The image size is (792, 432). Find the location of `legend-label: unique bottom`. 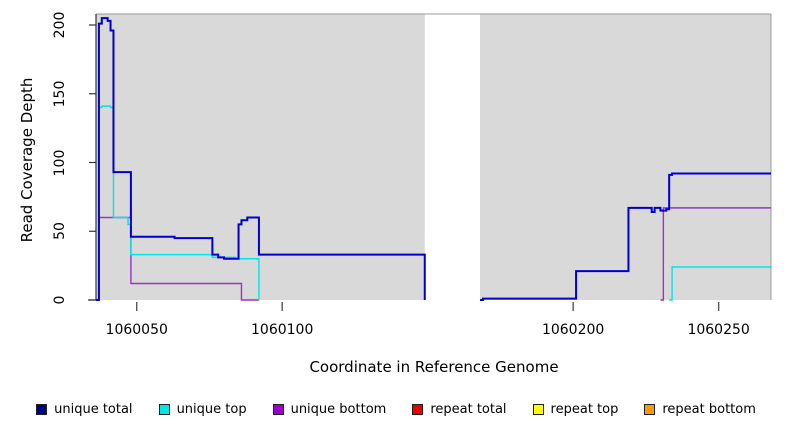

legend-label: unique bottom is located at coordinates (338, 409).